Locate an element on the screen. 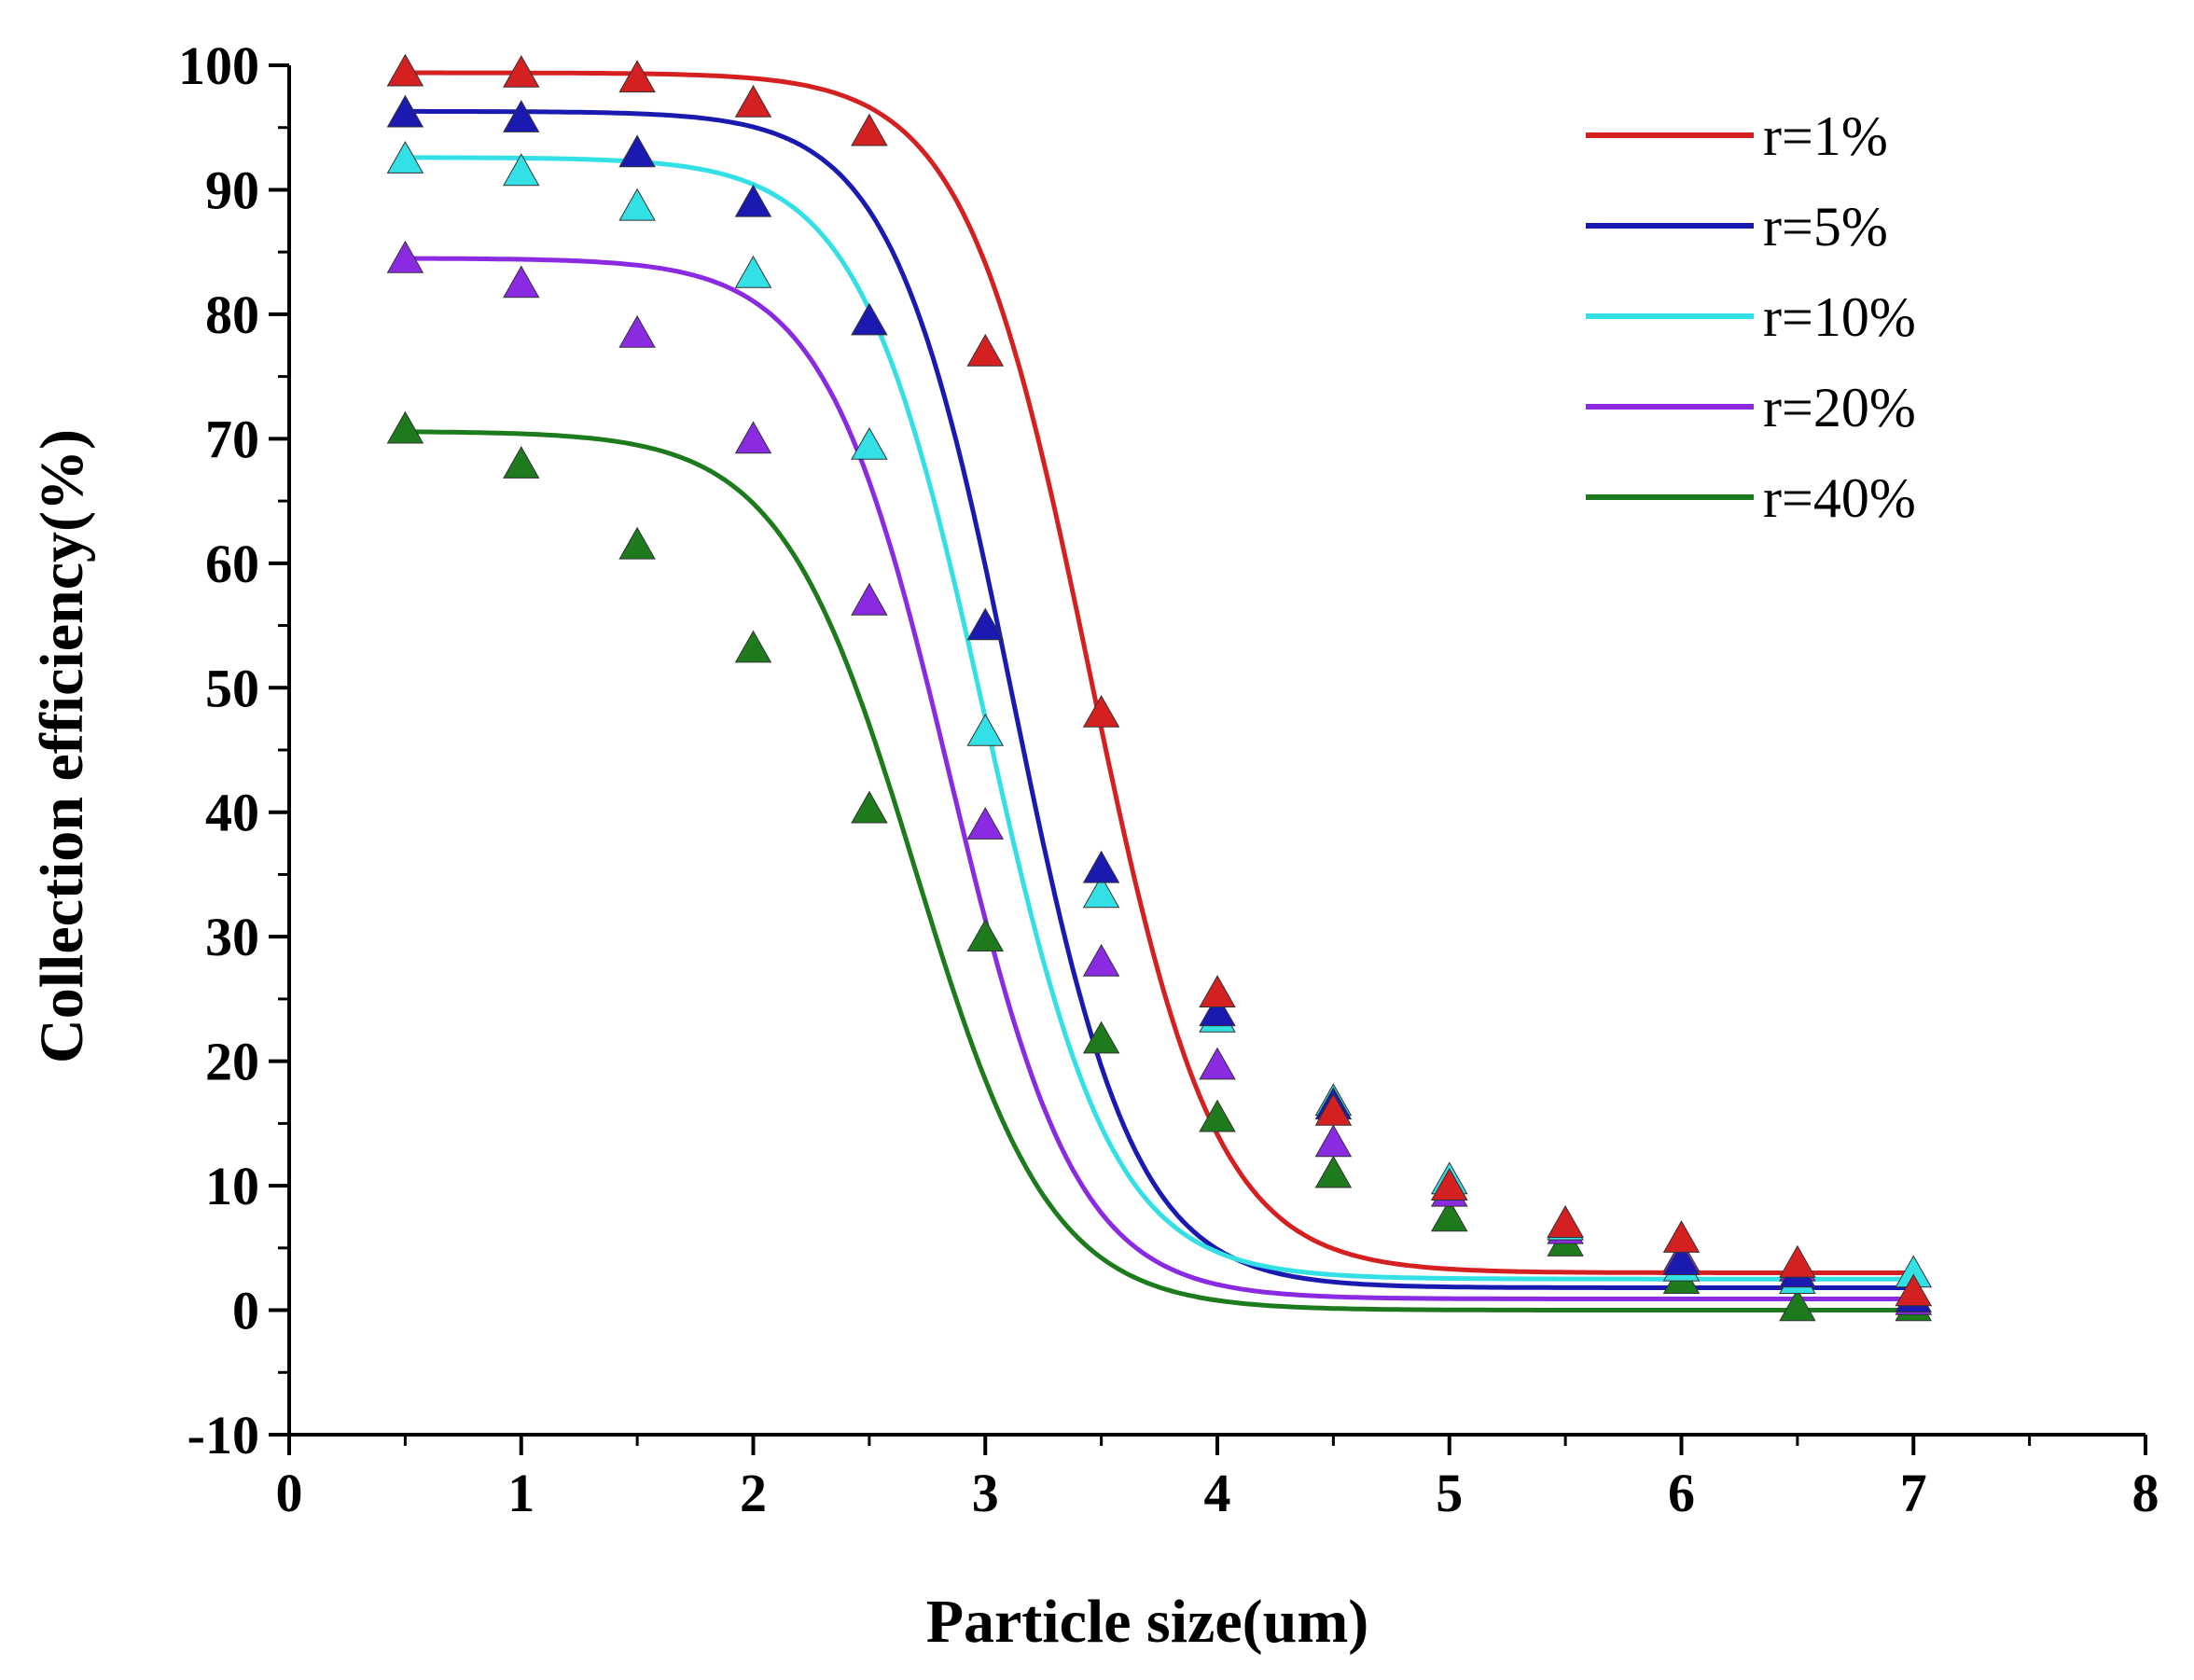 The height and width of the screenshot is (1680, 2194). legend: r=1% r=5% r=10% r=20% r=40% is located at coordinates (1751, 317).